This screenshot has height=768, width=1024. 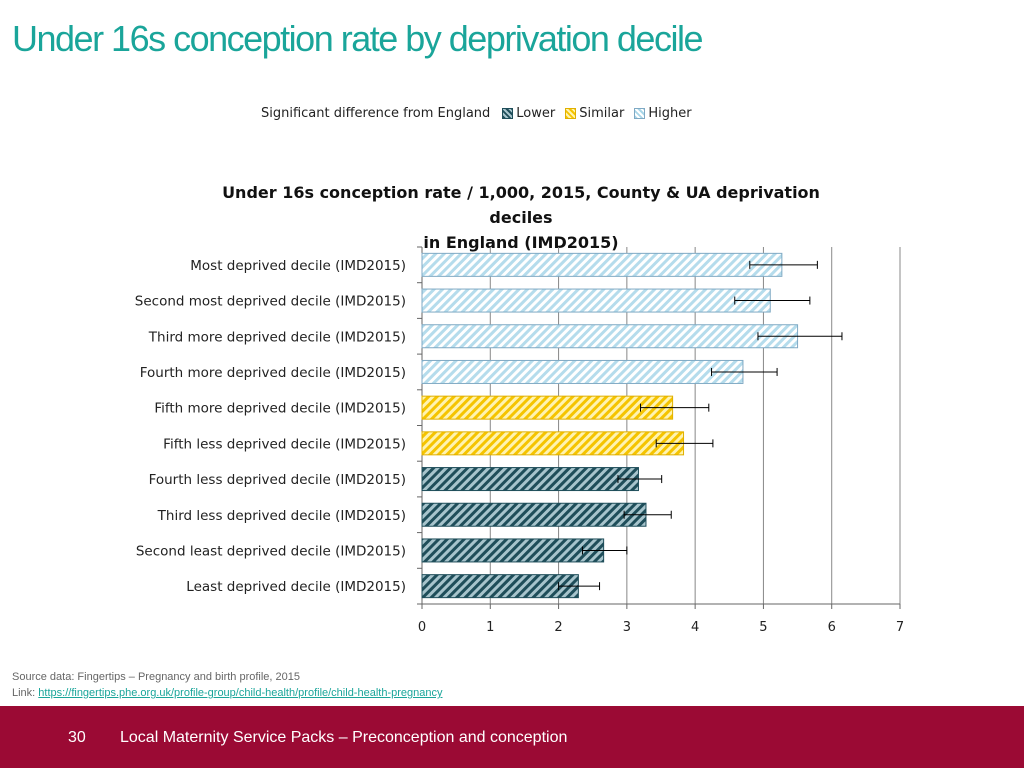 I want to click on legend-label-higher: Higher, so click(x=670, y=113).